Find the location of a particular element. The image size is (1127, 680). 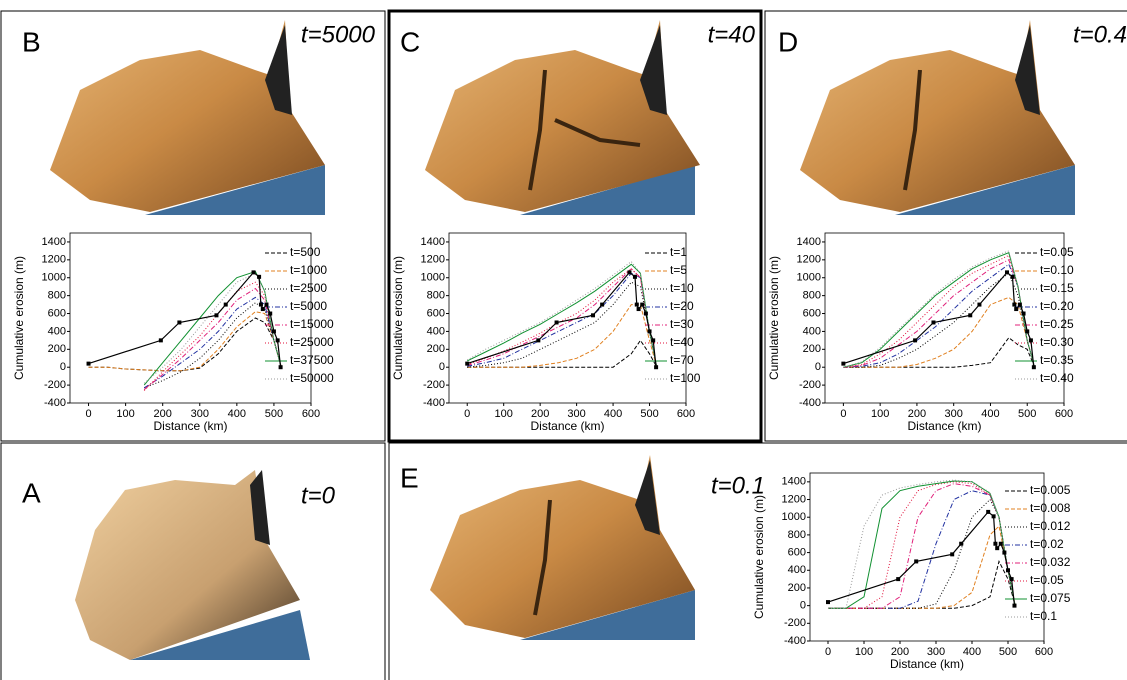

legend-label: t=20 is located at coordinates (682, 306).